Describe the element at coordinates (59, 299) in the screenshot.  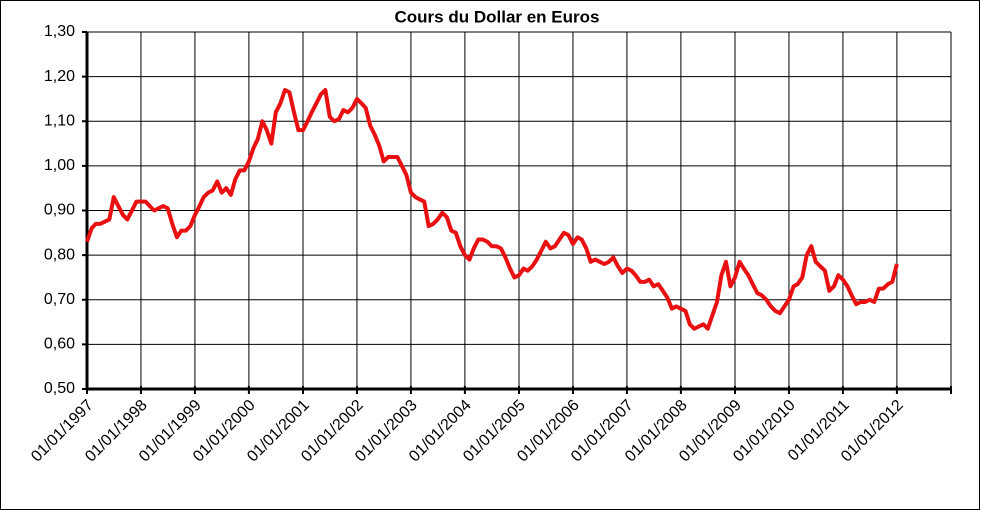
I see `y-tick-label: 0,70` at that location.